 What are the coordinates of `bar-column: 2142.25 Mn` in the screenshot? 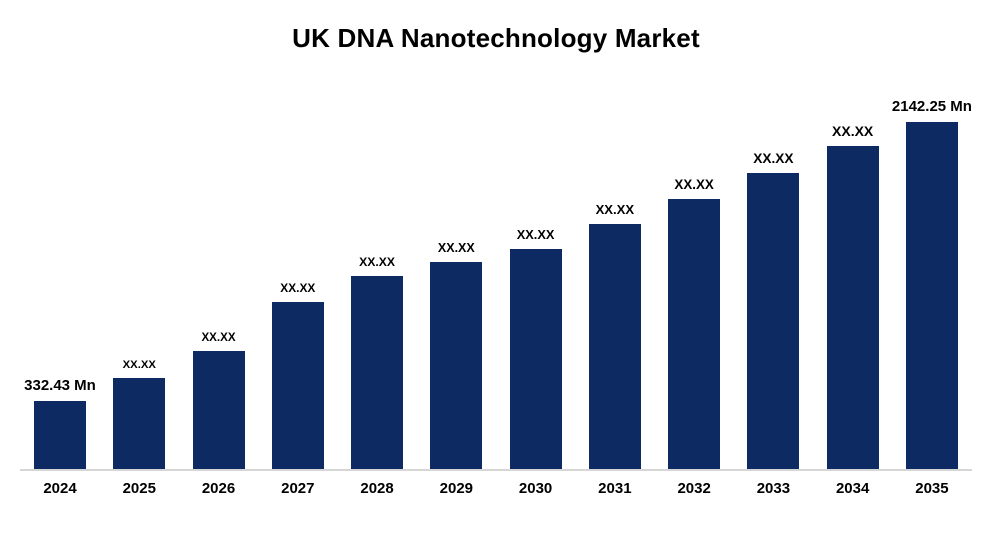 It's located at (932, 283).